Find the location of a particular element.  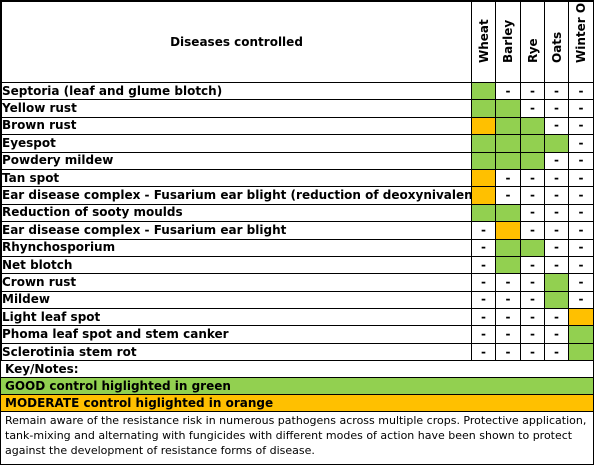

table-row: Light leaf spot - - - - is located at coordinates (297, 317).